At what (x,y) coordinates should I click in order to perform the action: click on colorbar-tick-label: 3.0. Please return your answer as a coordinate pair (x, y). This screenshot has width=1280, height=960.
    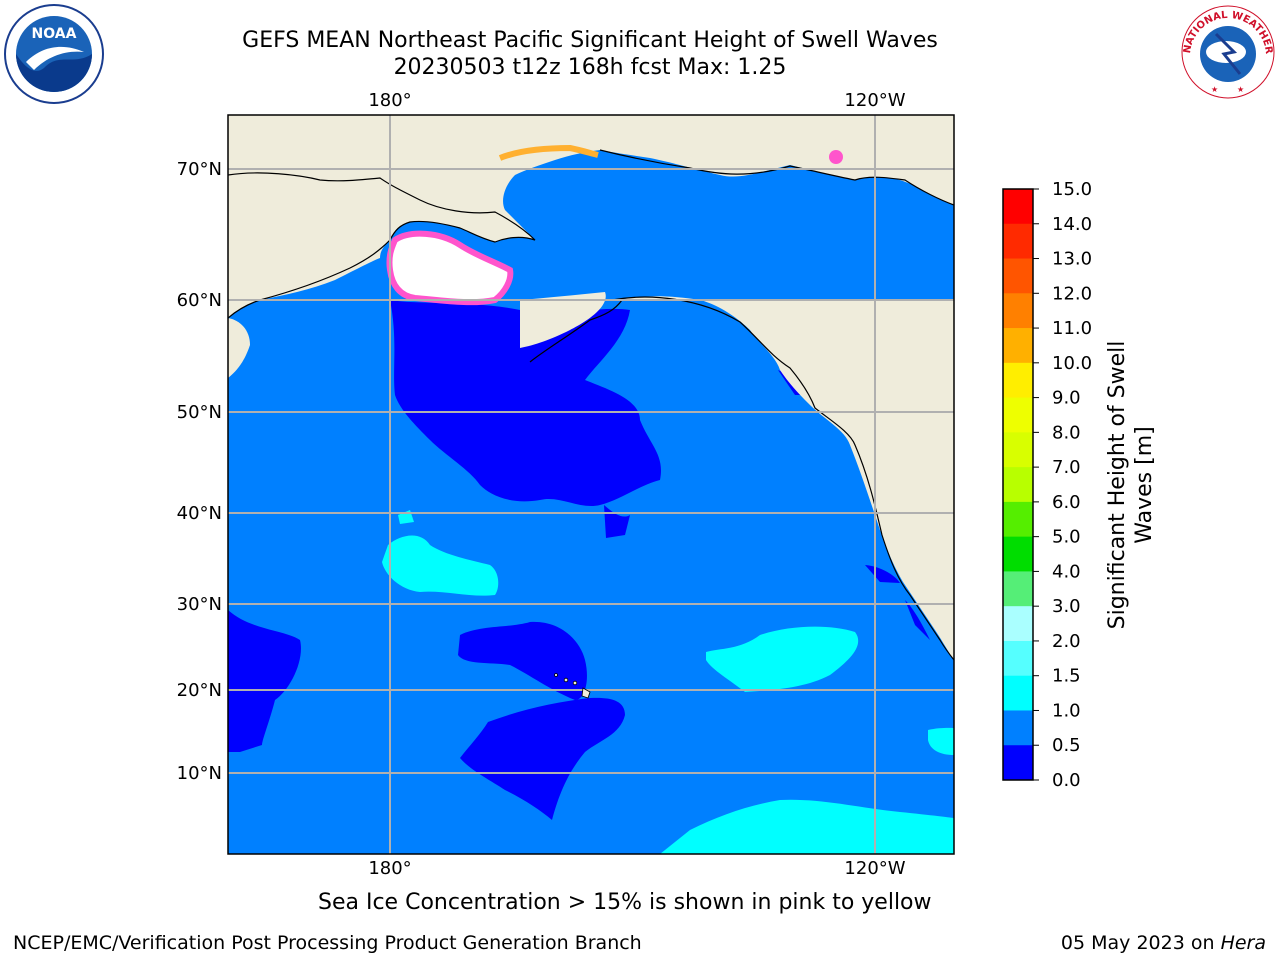
    Looking at the image, I should click on (1066, 606).